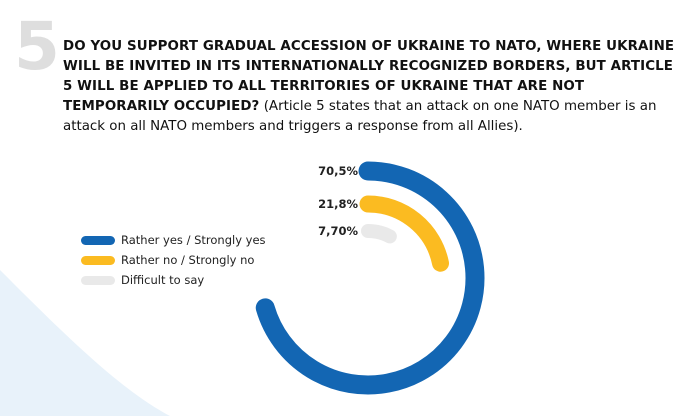 This screenshot has height=416, width=693. Describe the element at coordinates (404, 233) in the screenshot. I see `arc-no` at that location.